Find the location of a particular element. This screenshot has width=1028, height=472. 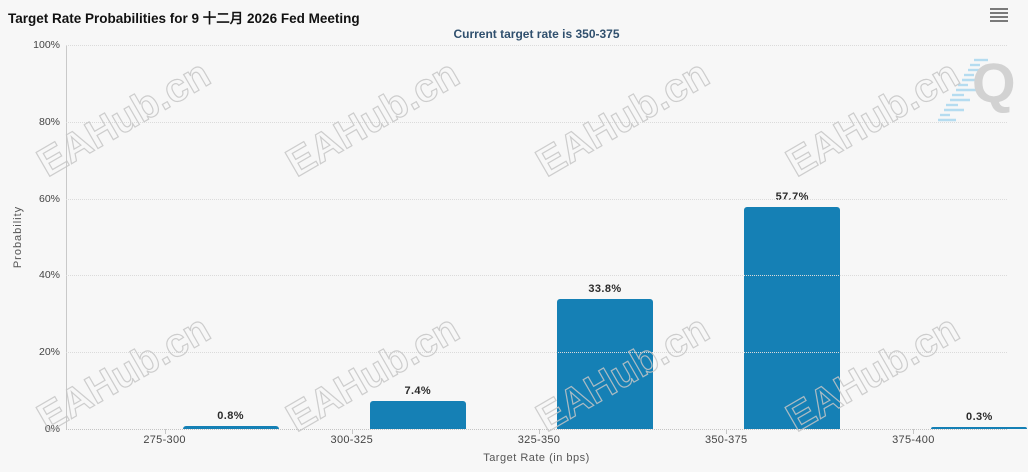

data-label: 0.8% is located at coordinates (230, 416).